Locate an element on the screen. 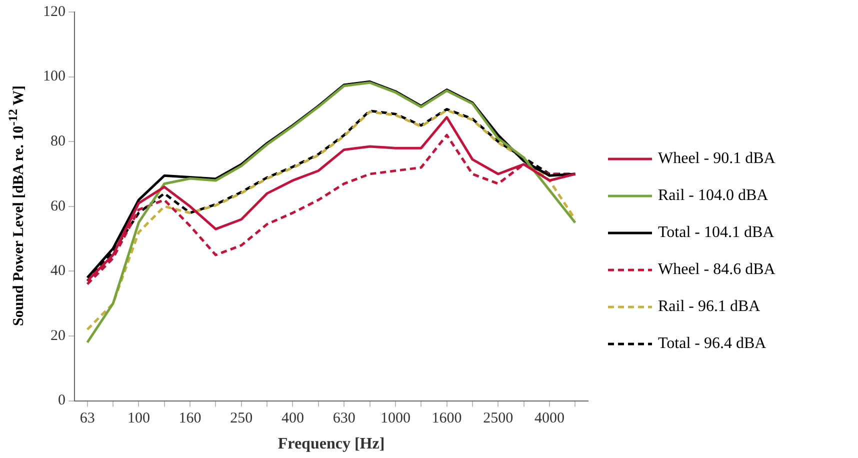 The image size is (858, 458). x-tick-label: 1000 is located at coordinates (395, 418).